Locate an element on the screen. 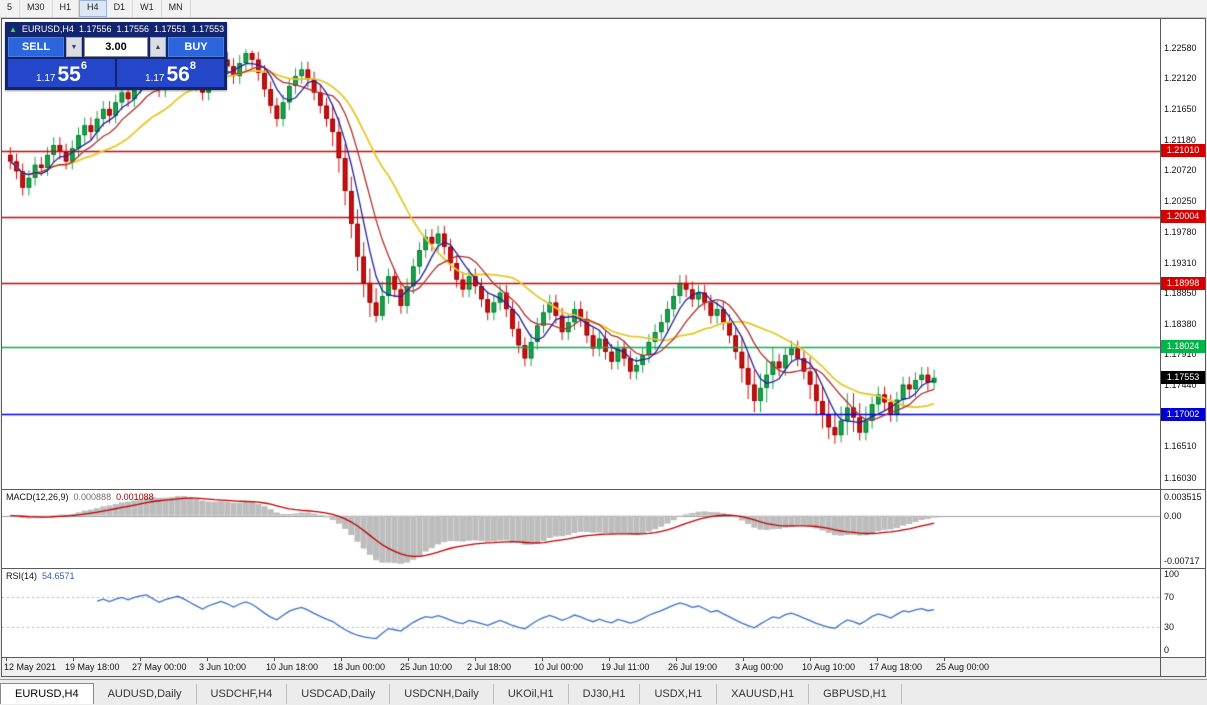 The width and height of the screenshot is (1207, 705). macd-axis: 0.003515 0.00 -0.00717 is located at coordinates (1182, 529).